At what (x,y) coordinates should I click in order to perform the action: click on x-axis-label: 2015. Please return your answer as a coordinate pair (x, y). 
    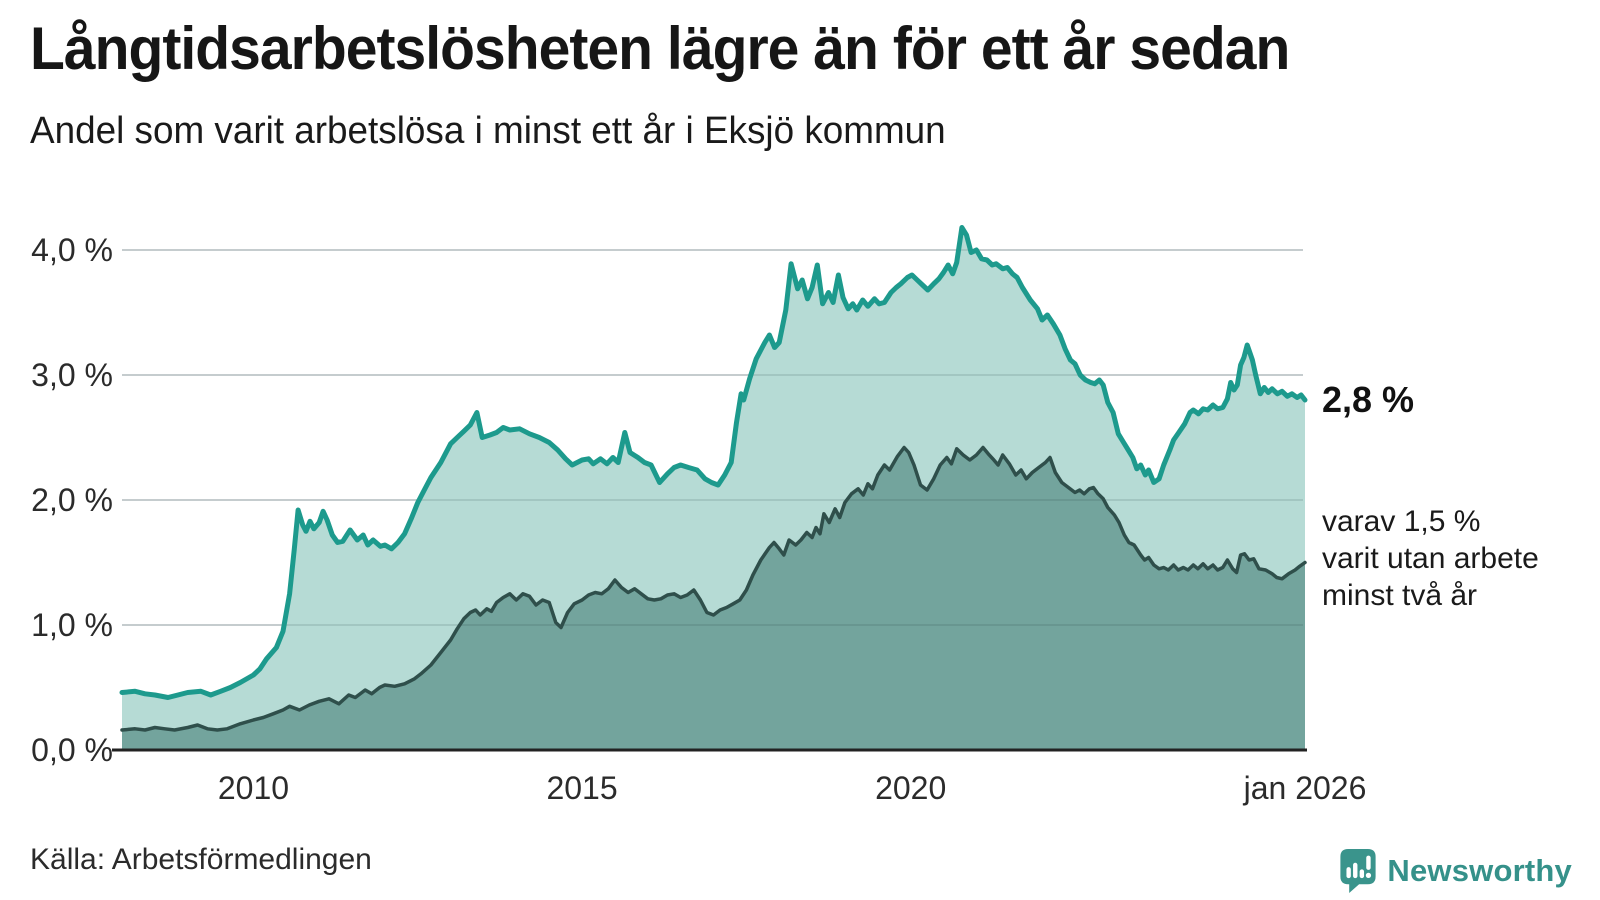
    Looking at the image, I should click on (582, 788).